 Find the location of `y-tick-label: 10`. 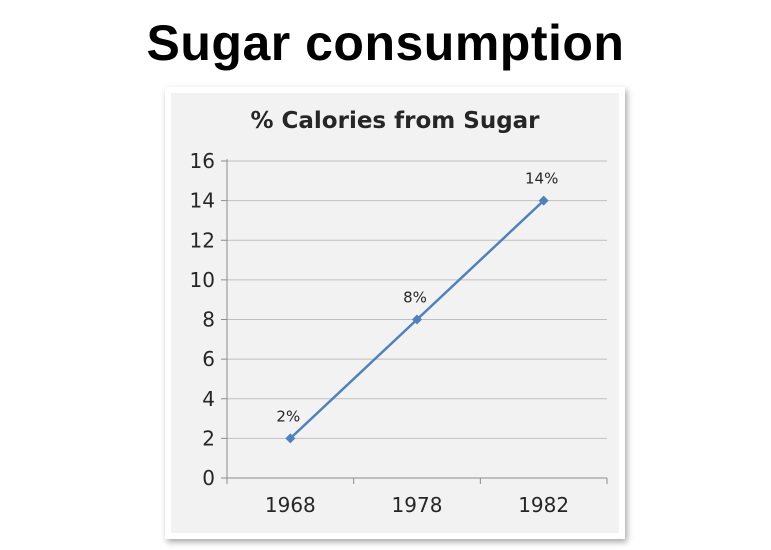

y-tick-label: 10 is located at coordinates (202, 280).